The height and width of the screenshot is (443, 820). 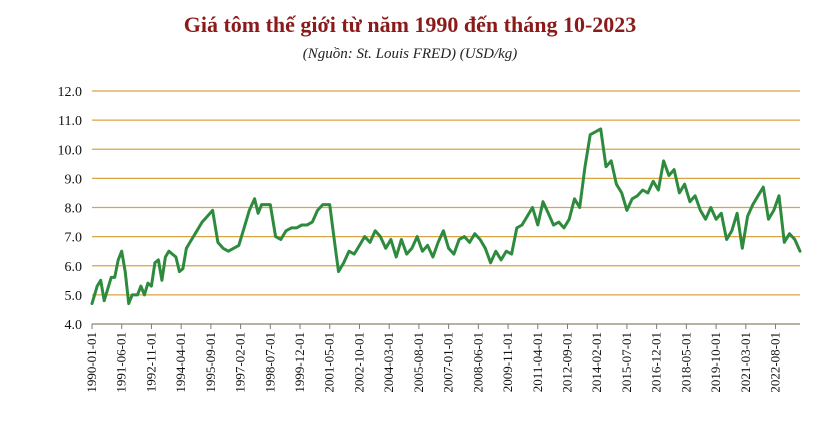 What do you see at coordinates (74, 238) in the screenshot?
I see `y-tick-label: 7.0` at bounding box center [74, 238].